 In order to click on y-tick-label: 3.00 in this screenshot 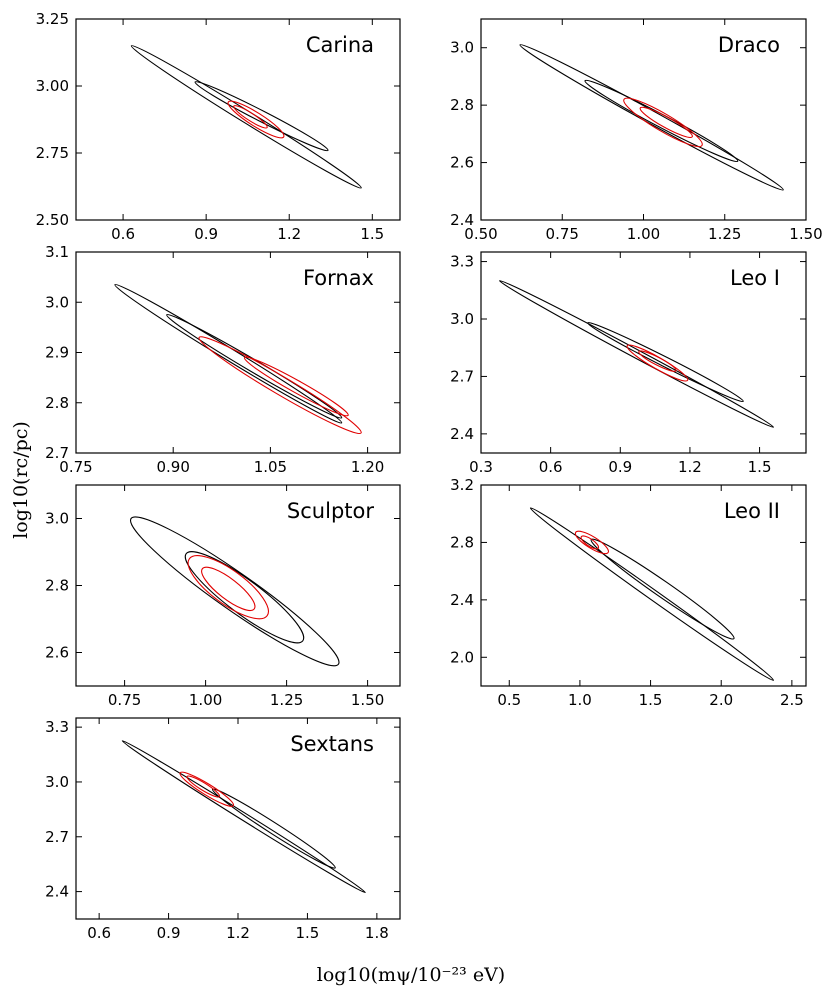, I will do `click(52, 86)`.